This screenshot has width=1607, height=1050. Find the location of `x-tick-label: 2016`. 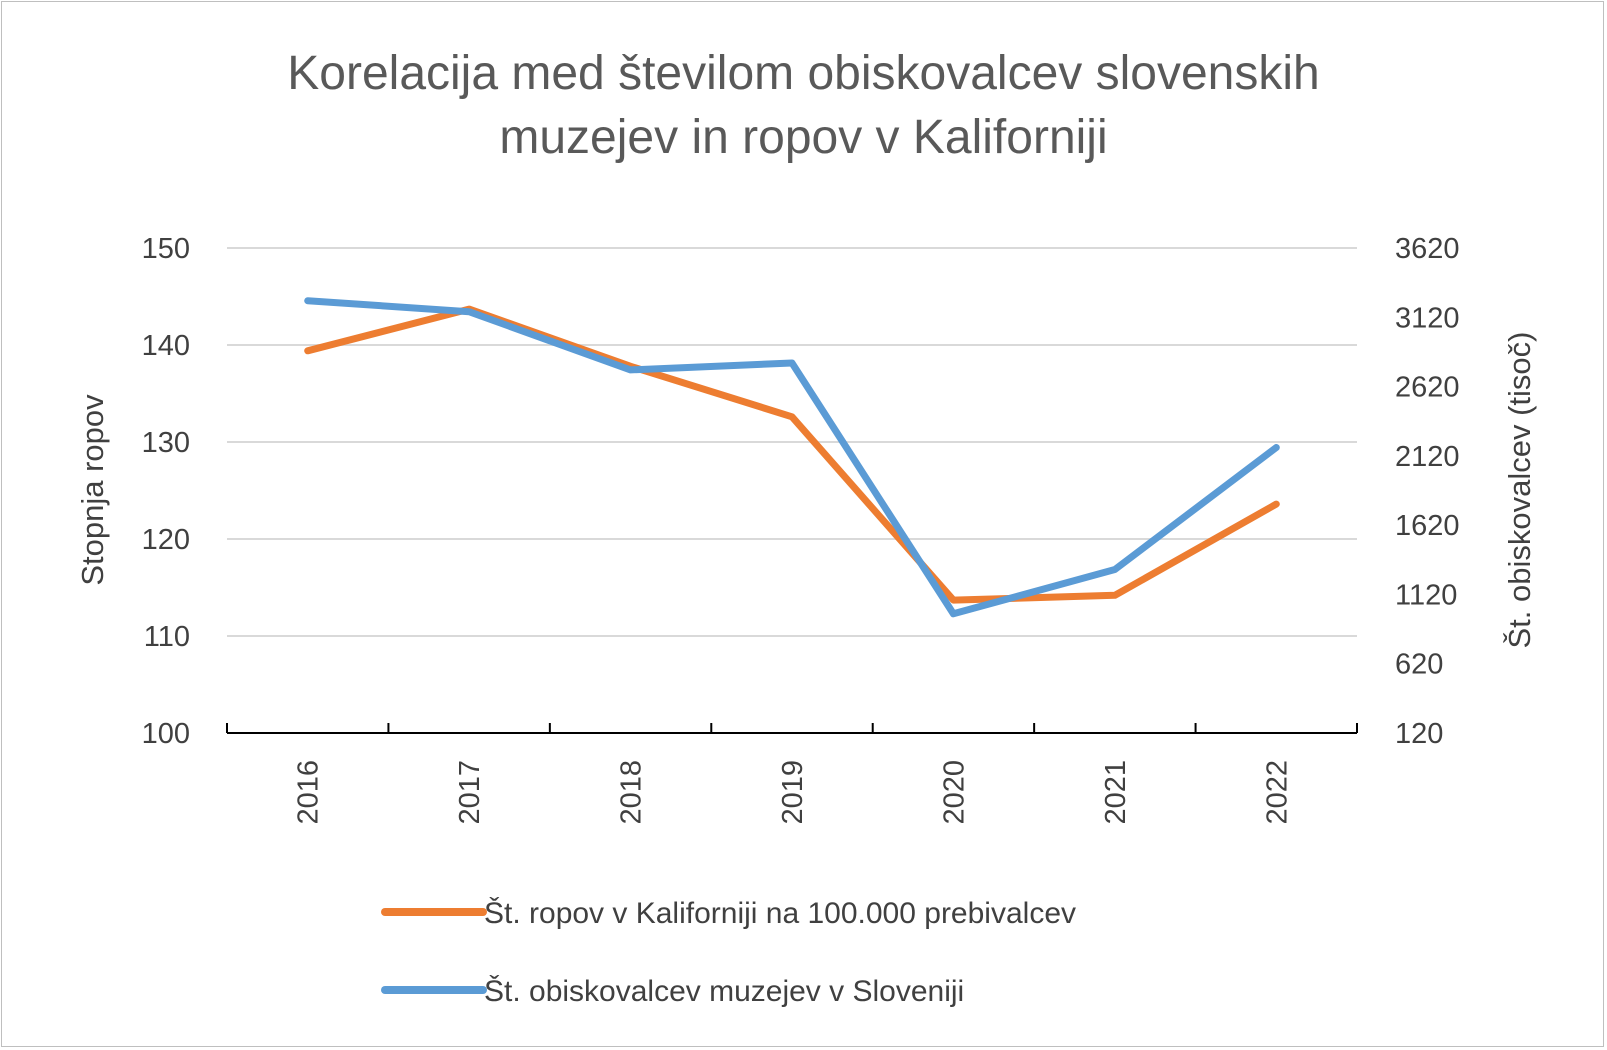

x-tick-label: 2016 is located at coordinates (309, 792).